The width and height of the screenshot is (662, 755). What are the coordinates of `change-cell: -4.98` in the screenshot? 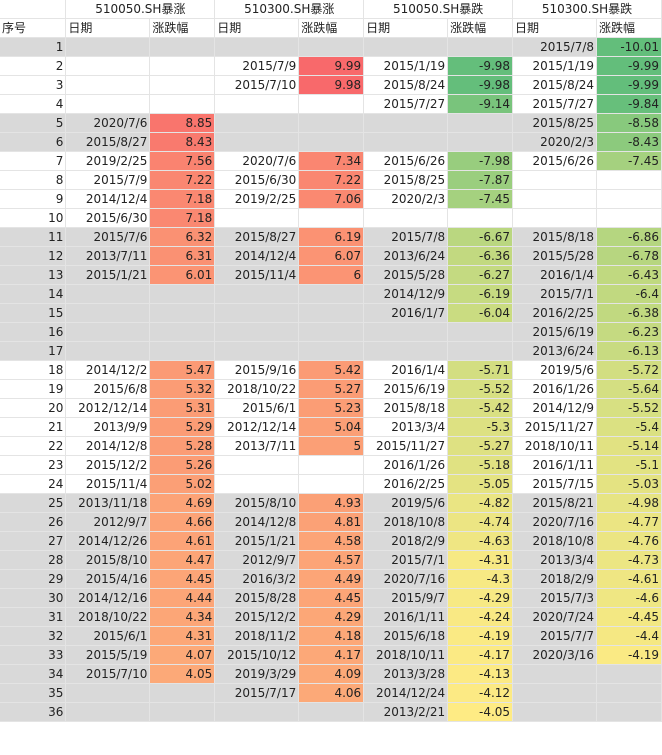 It's located at (629, 503).